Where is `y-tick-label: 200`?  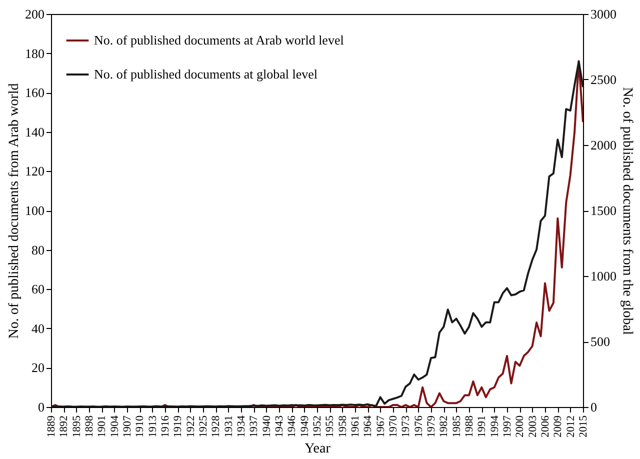
y-tick-label: 200 is located at coordinates (34, 14).